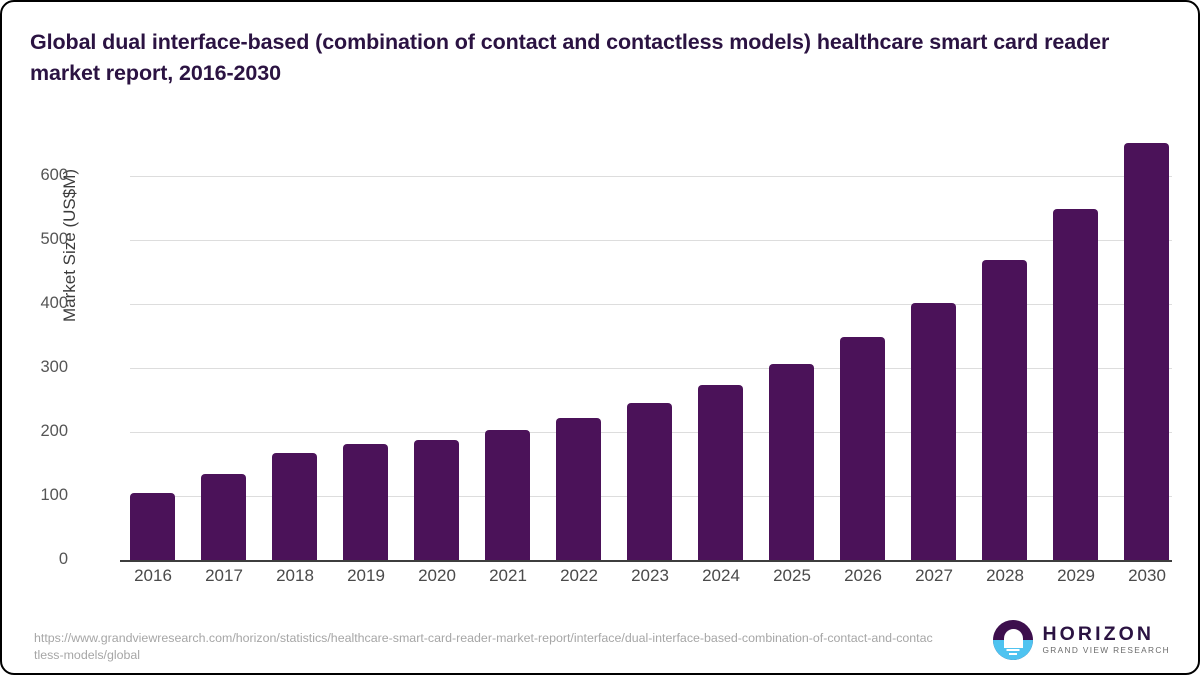  I want to click on bar-group: 2026, so click(862, 380).